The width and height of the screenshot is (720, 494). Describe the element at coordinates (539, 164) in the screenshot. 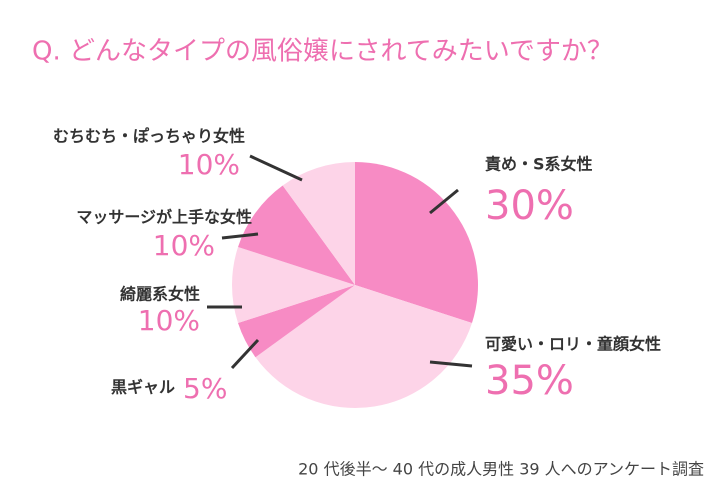

I see `slice-label: 責め・S系女性` at that location.